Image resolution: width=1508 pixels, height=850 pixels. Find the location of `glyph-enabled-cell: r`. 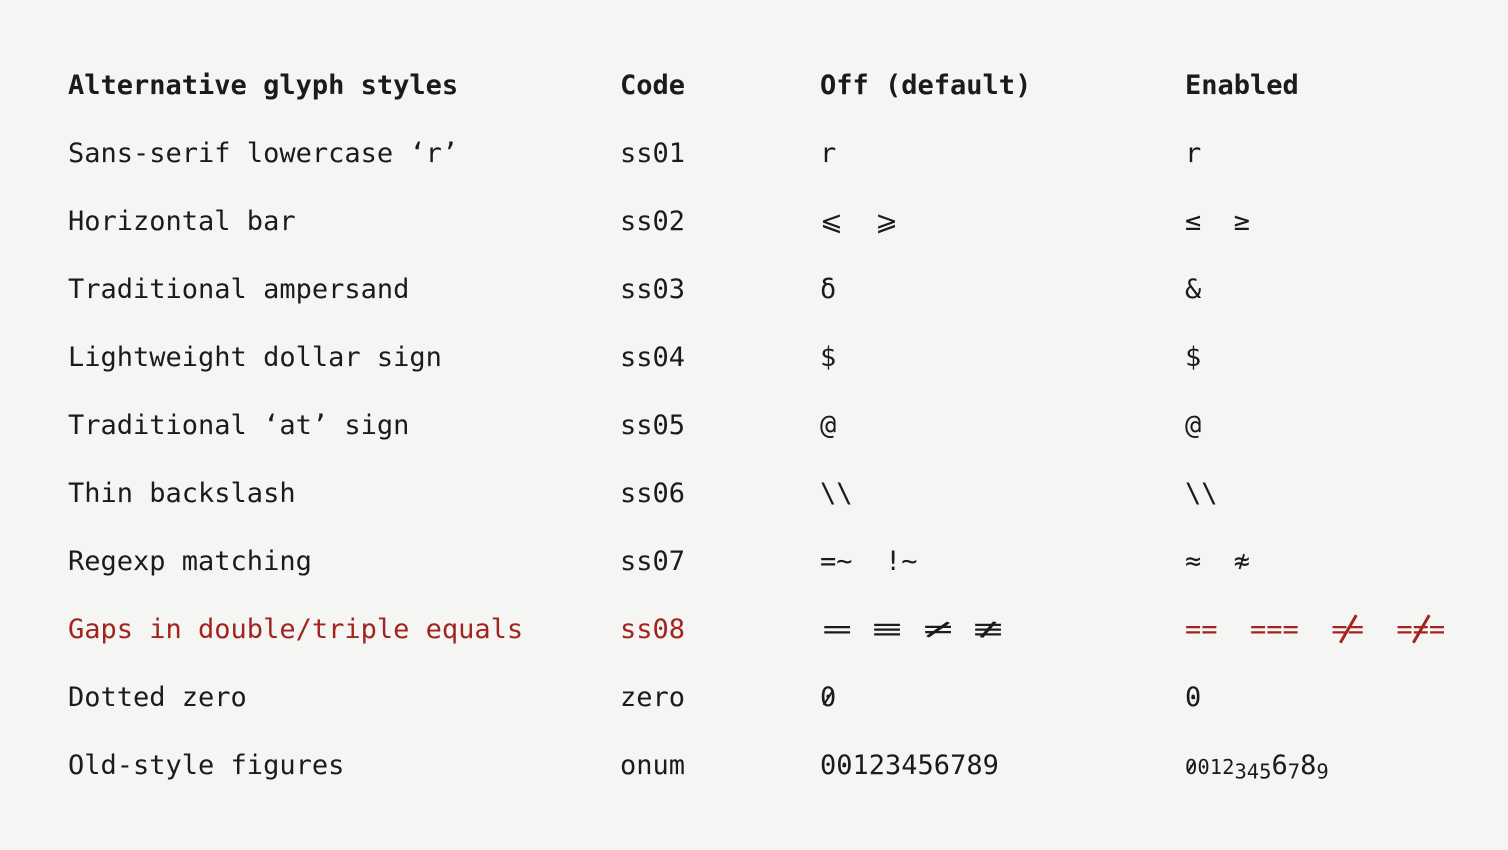

glyph-enabled-cell: r is located at coordinates (1346, 153).